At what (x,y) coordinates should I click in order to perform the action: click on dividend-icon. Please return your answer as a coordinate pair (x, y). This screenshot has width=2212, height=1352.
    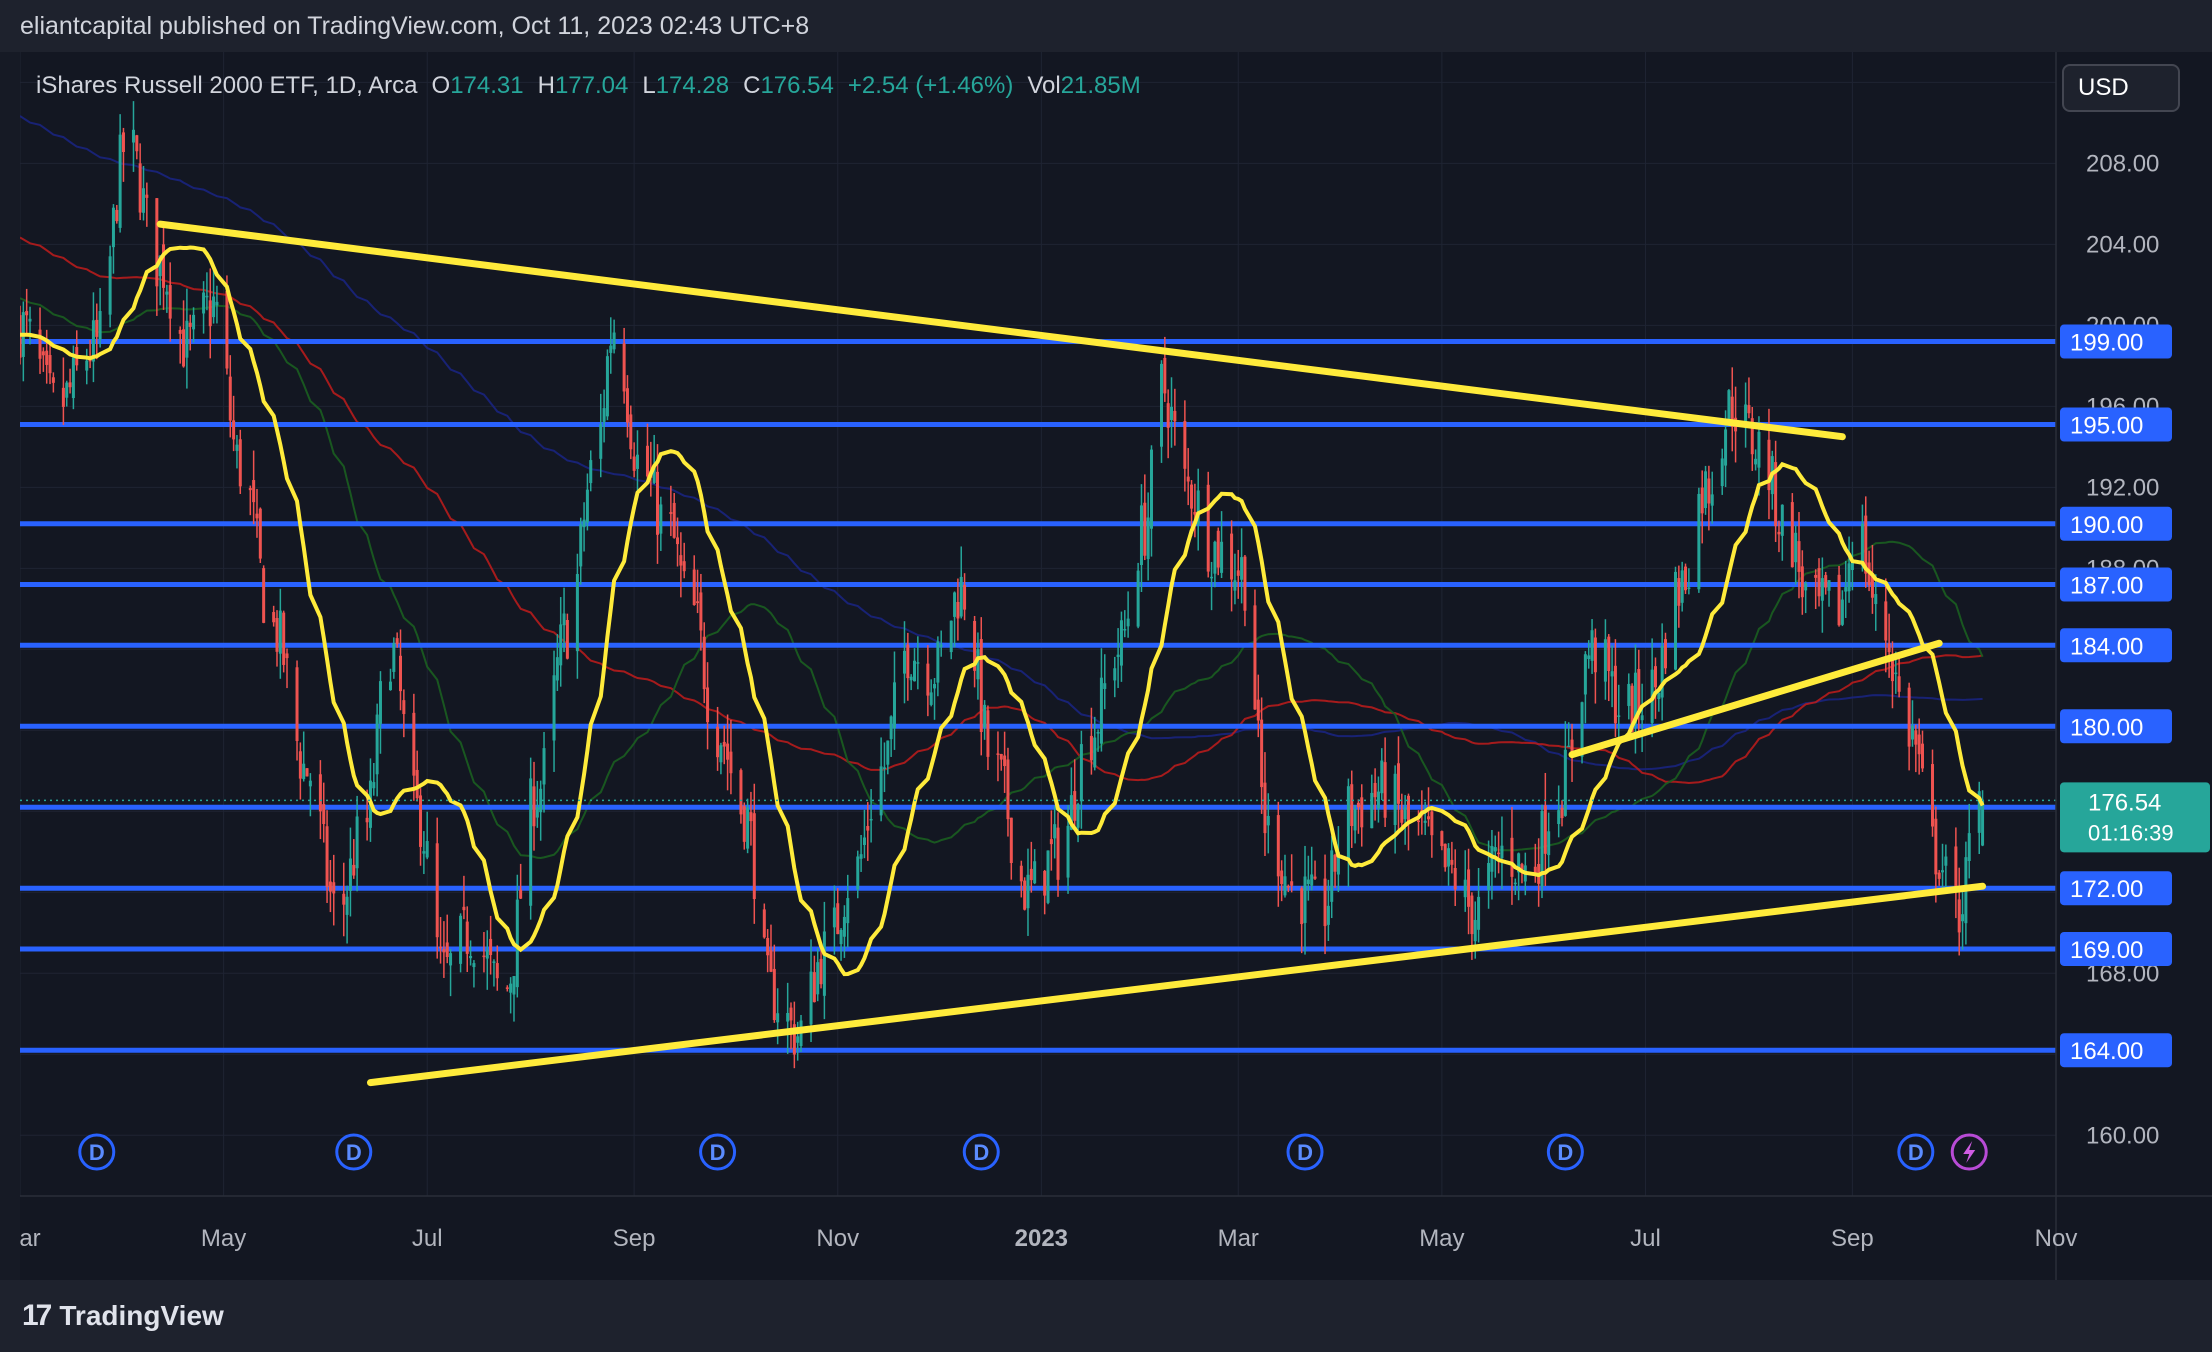
    Looking at the image, I should click on (97, 1152).